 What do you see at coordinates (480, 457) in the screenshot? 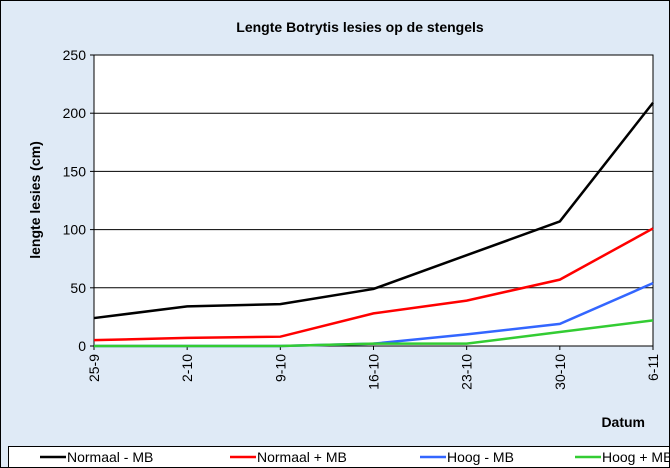
I see `legend-label: Hoog - MB` at bounding box center [480, 457].